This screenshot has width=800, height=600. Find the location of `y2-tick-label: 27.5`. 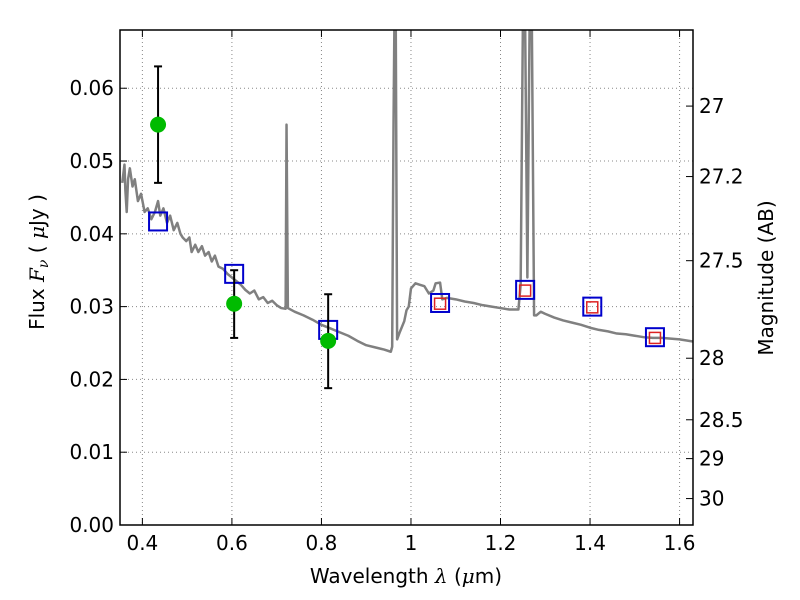

y2-tick-label: 27.5 is located at coordinates (721, 261).